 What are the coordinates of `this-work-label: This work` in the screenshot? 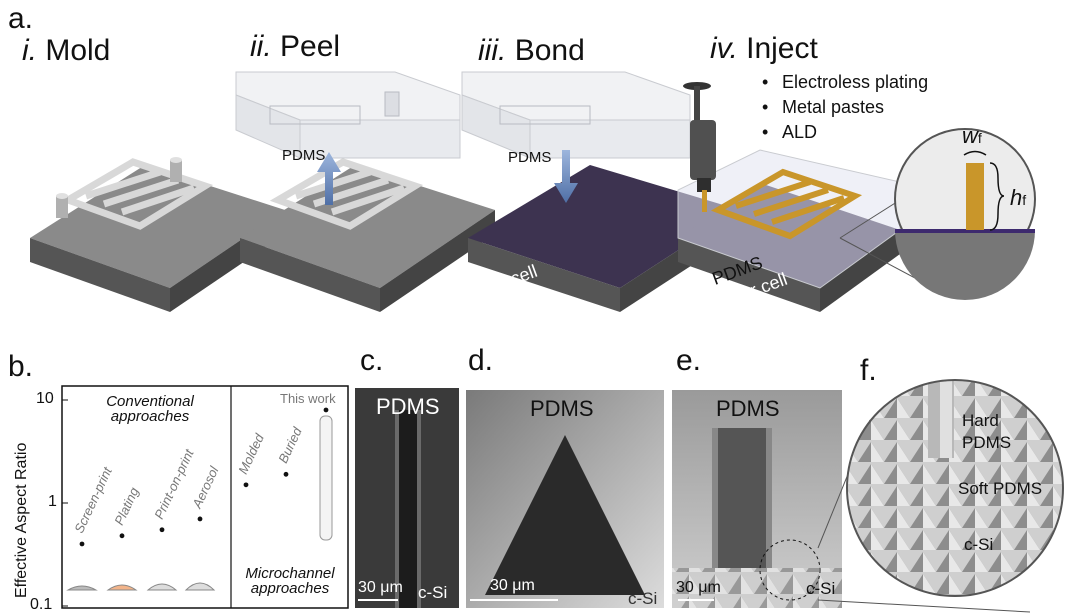 It's located at (308, 398).